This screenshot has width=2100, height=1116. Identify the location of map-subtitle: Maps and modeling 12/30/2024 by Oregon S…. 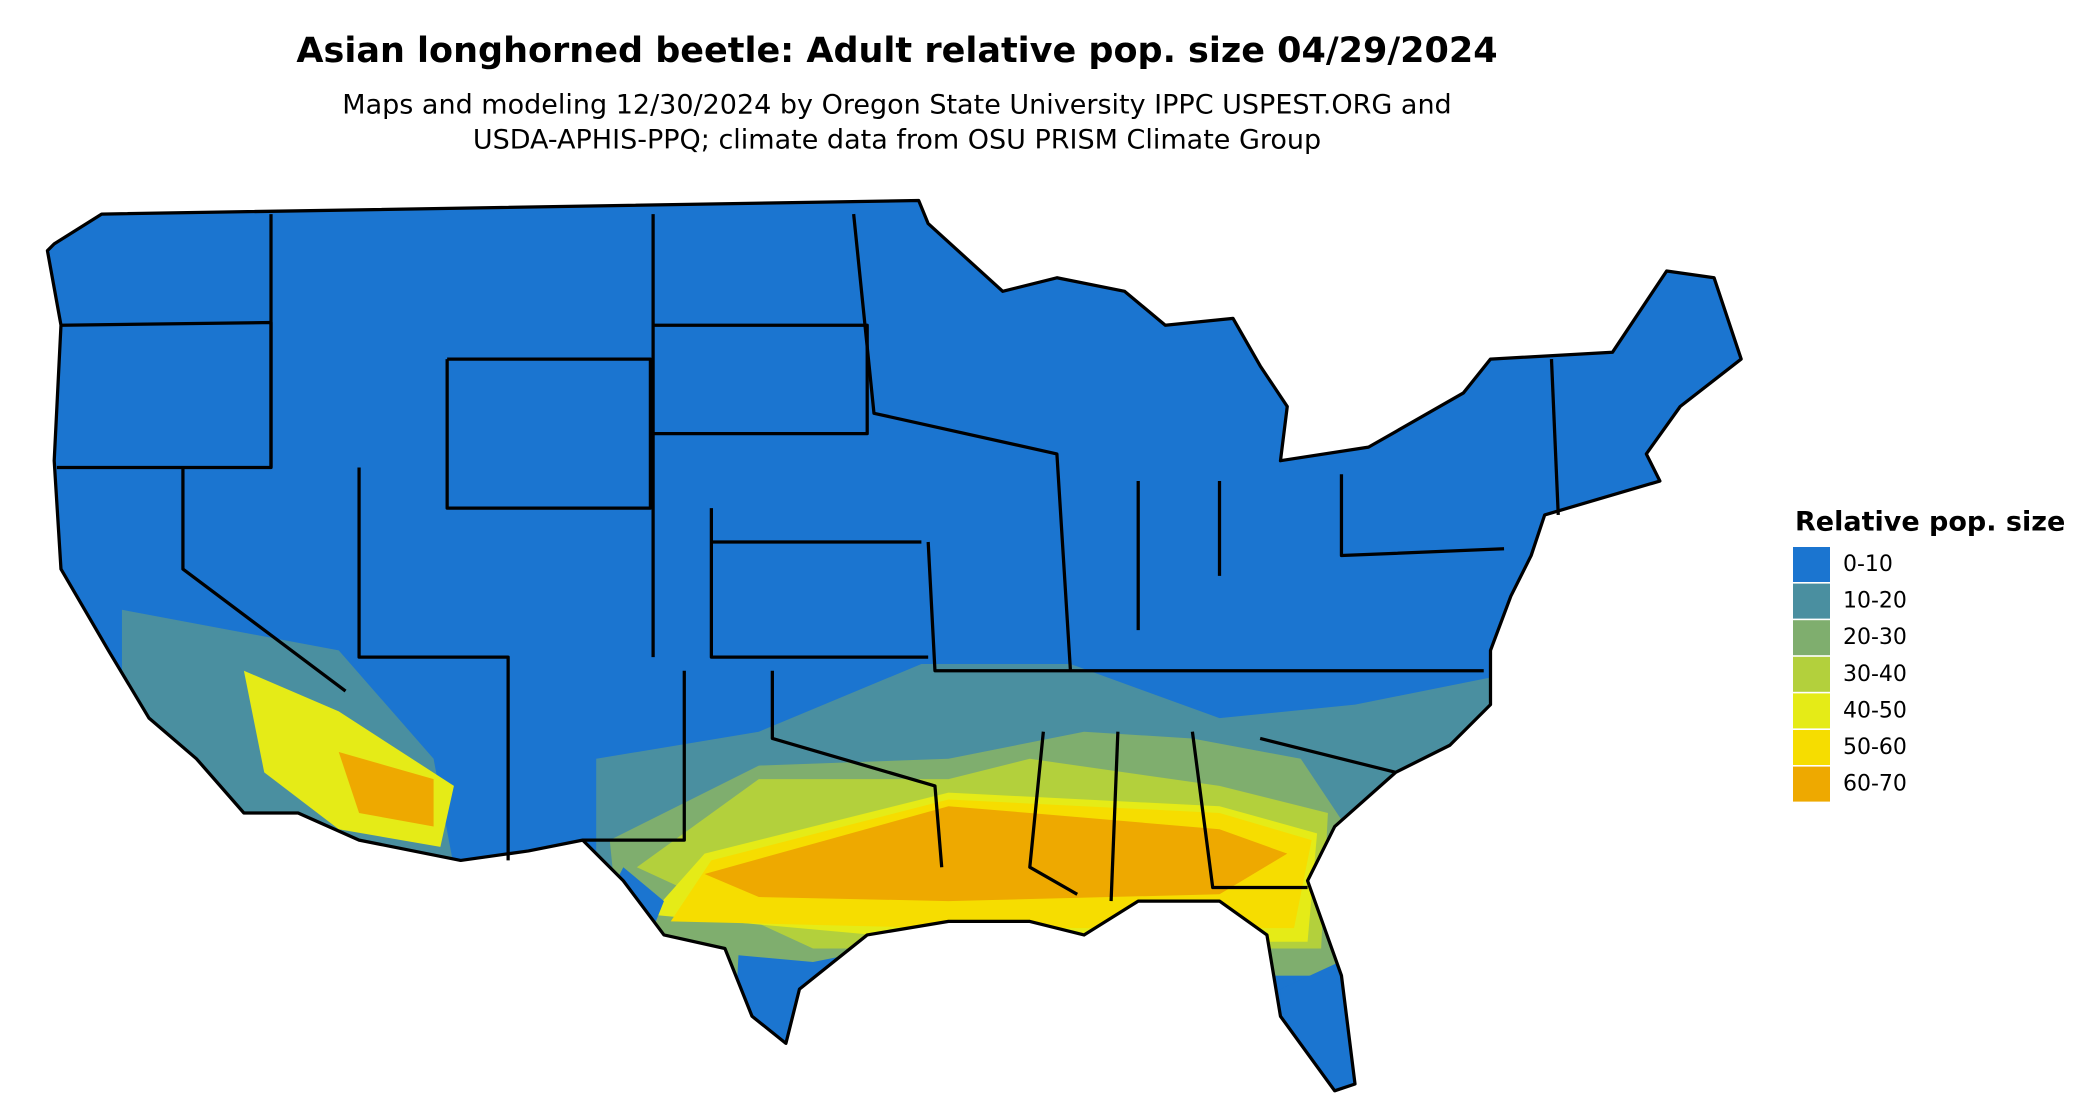
(896, 105).